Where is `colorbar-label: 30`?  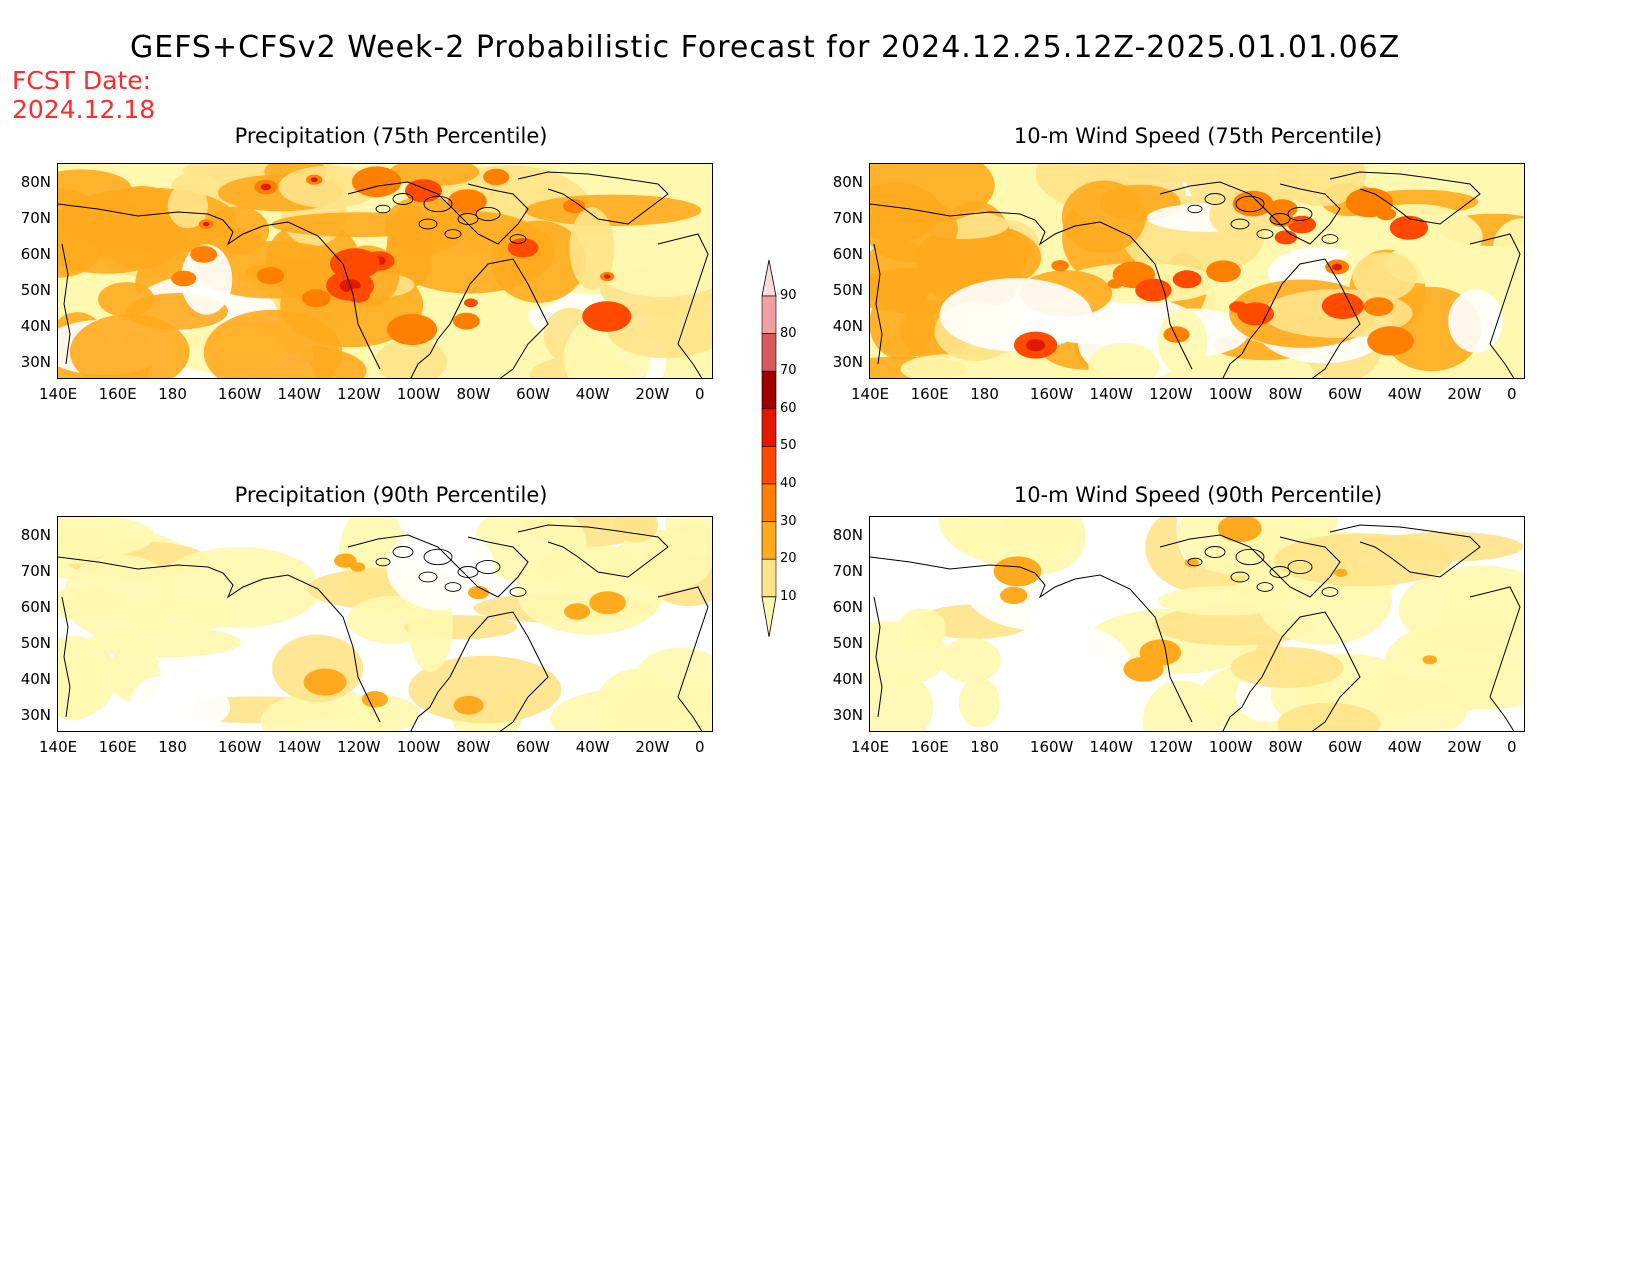
colorbar-label: 30 is located at coordinates (788, 521).